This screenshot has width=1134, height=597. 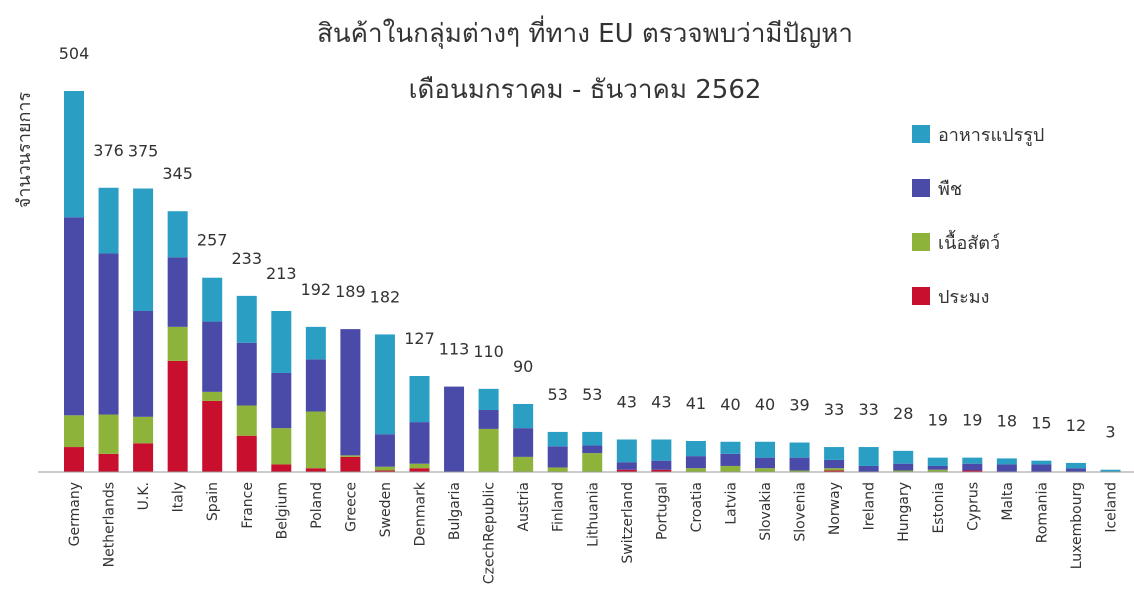 I want to click on legend: อาหารแปรรูปพืชเนื้อสัตว์ประมง, so click(x=978, y=216).